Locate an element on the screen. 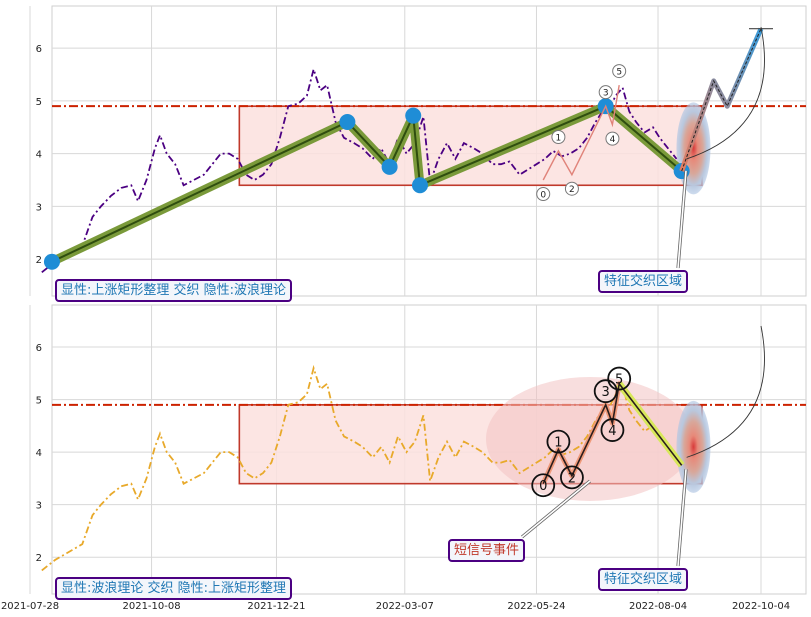 Image resolution: width=811 pixels, height=617 pixels. wave-path is located at coordinates (581, 132).